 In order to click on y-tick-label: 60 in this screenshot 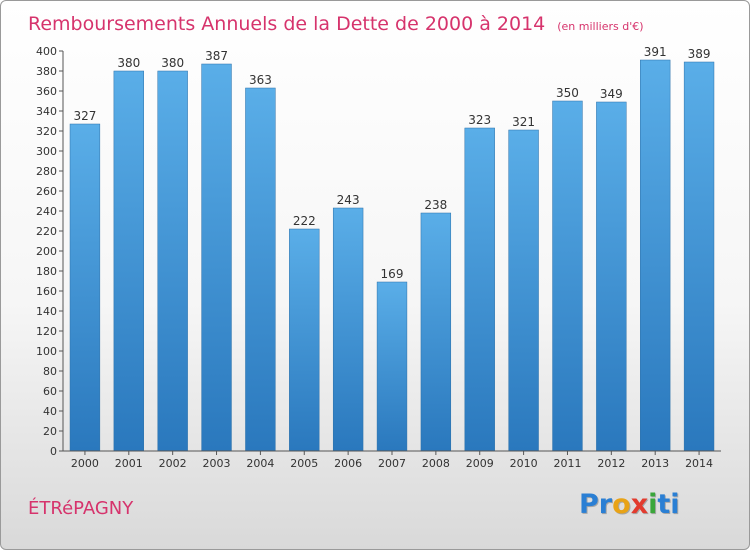, I will do `click(50, 391)`.